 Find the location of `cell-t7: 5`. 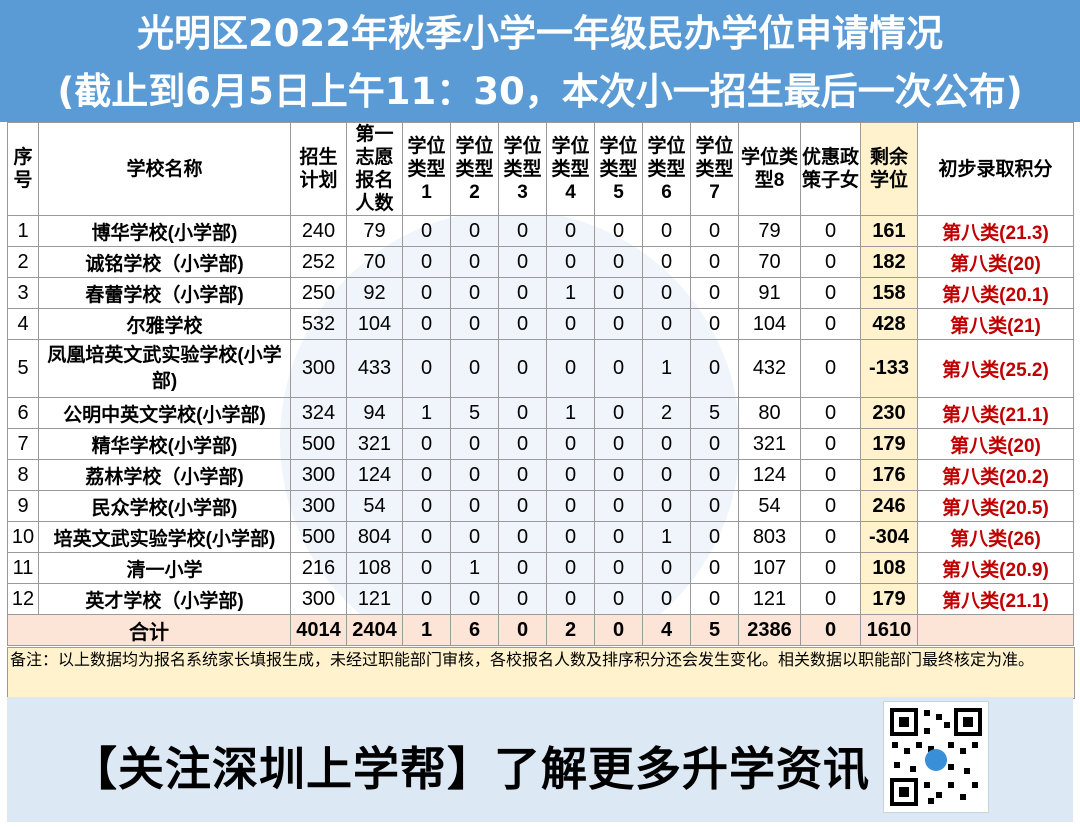

cell-t7: 5 is located at coordinates (714, 413).